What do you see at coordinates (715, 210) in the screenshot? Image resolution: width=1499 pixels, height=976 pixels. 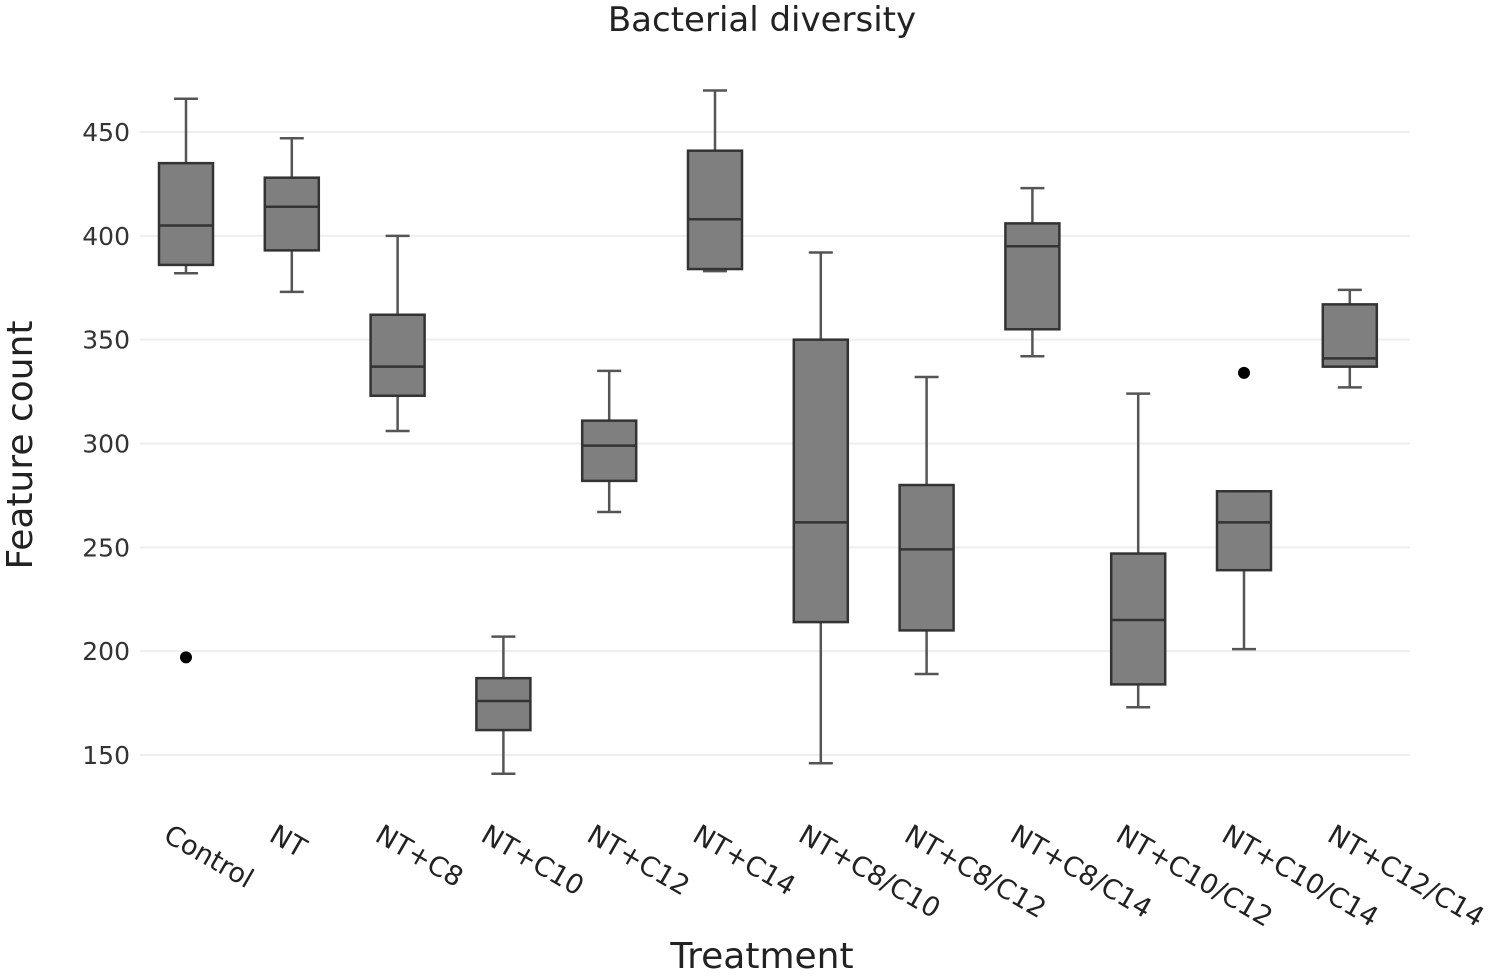 I see `box-nt-c14` at bounding box center [715, 210].